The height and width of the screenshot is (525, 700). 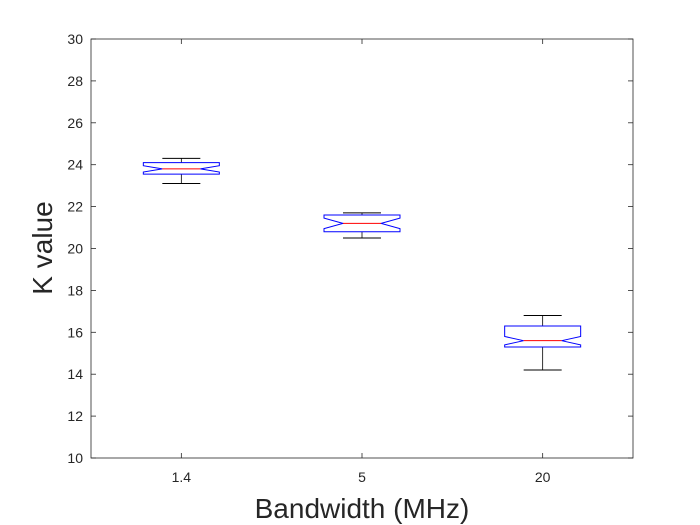 I want to click on y-tick-label: 16, so click(x=75, y=332).